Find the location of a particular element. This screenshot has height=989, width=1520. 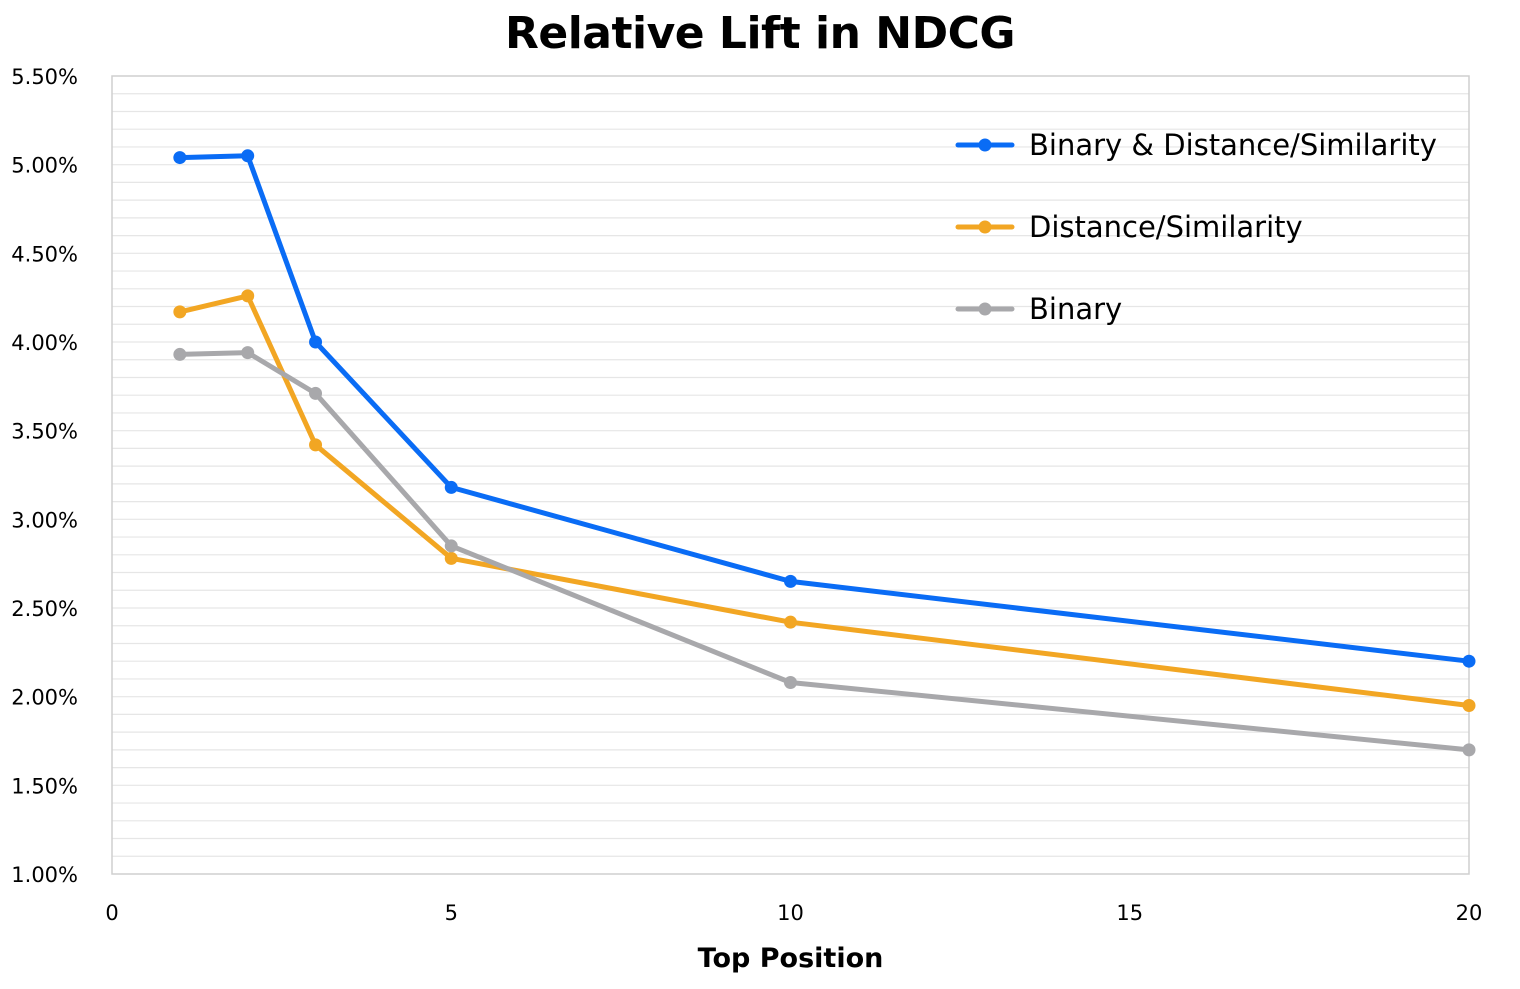

y-tick-label: 4.00% is located at coordinates (44, 343).